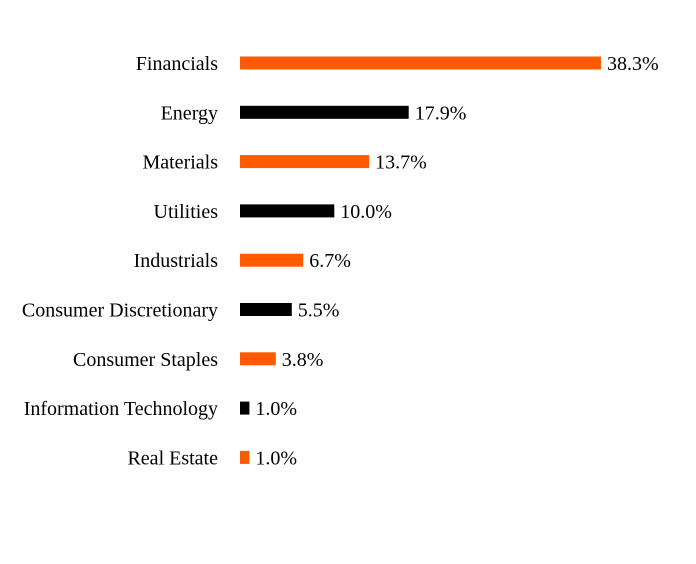 The width and height of the screenshot is (696, 564). What do you see at coordinates (287, 211) in the screenshot?
I see `bar-utilities` at bounding box center [287, 211].